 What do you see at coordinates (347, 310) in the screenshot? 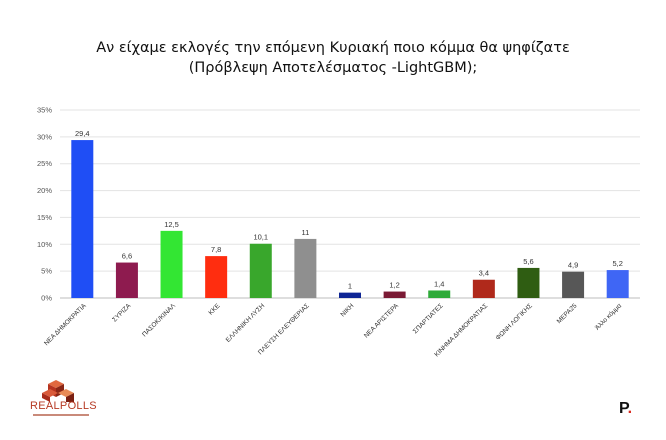
I see `x-tick-label: ΝΙΚΗ` at bounding box center [347, 310].